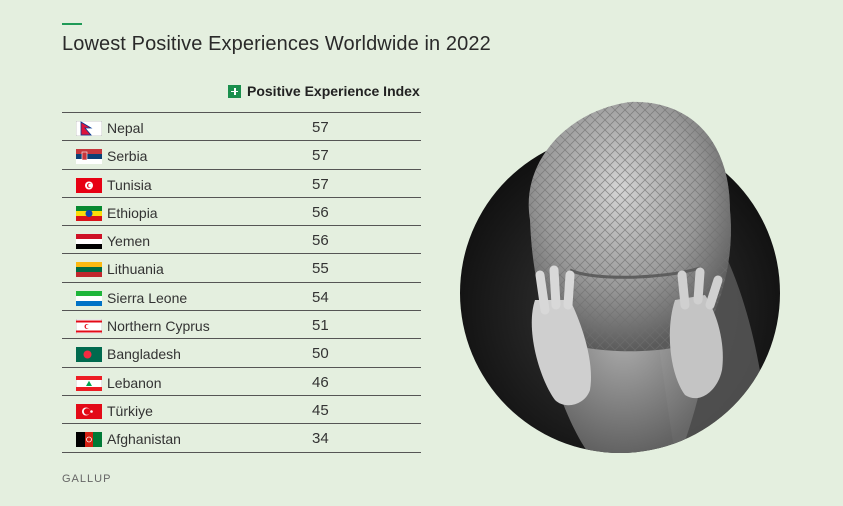  I want to click on tunisia-flag-icon, so click(89, 185).